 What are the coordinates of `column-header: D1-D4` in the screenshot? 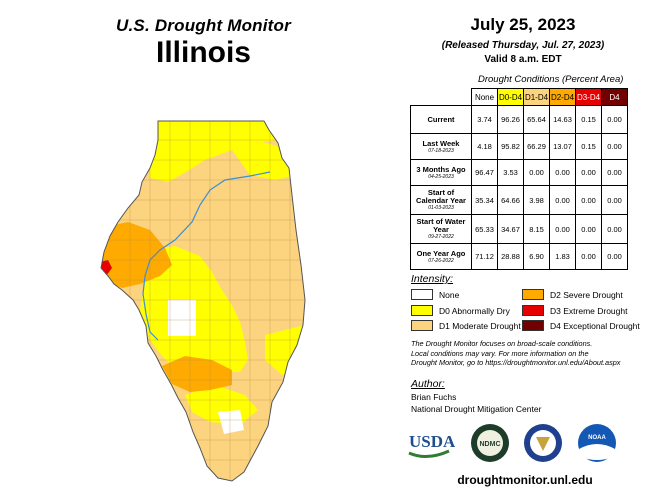 It's located at (536, 97).